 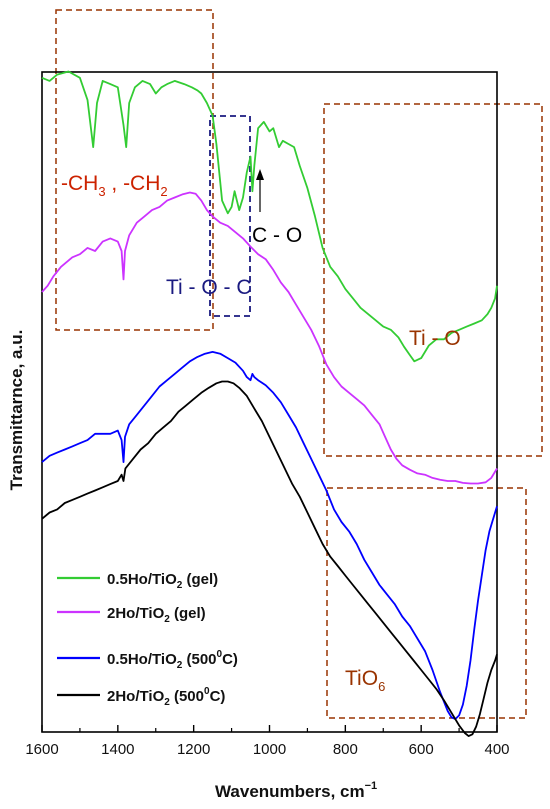 What do you see at coordinates (496, 749) in the screenshot?
I see `x-tick-label: 400` at bounding box center [496, 749].